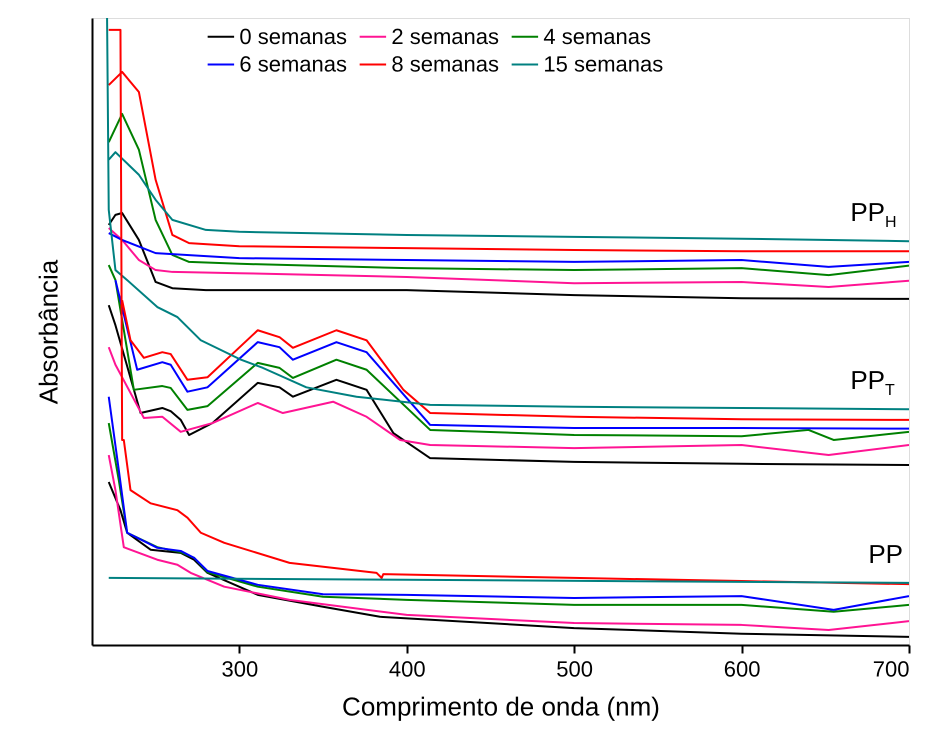  Describe the element at coordinates (575, 669) in the screenshot. I see `x-tick-label: 500` at that location.